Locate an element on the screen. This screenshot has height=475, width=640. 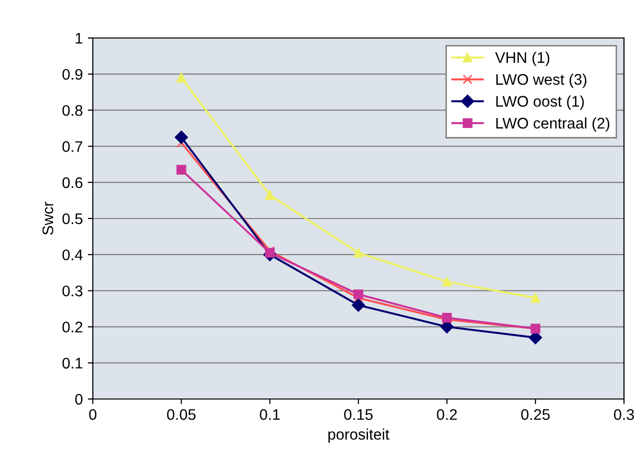
y-tick-label: 0 is located at coordinates (78, 399).